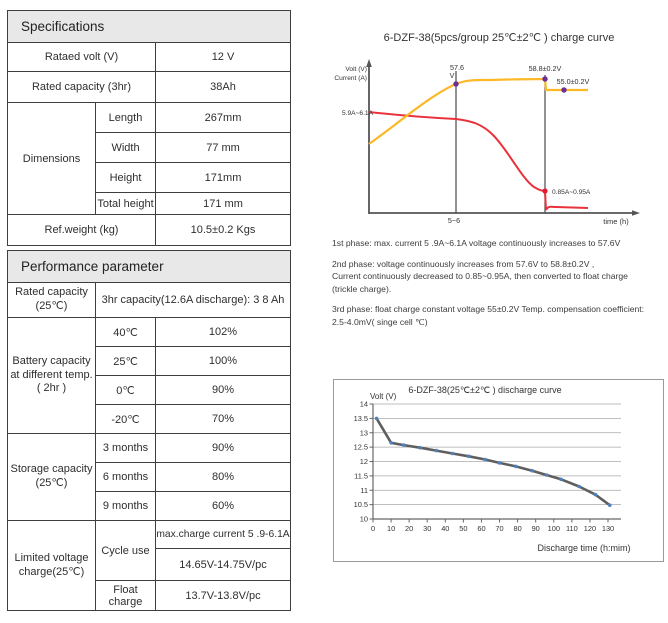 Image resolution: width=668 pixels, height=623 pixels. What do you see at coordinates (125, 361) in the screenshot?
I see `temp-25-label: 25℃` at bounding box center [125, 361].